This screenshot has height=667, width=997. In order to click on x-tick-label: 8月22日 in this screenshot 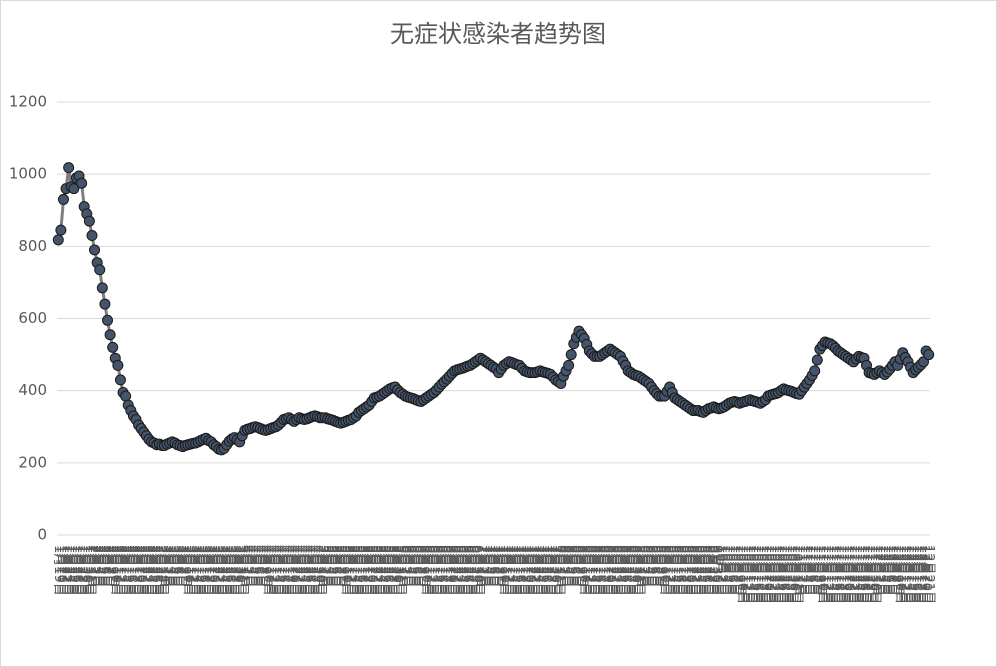, I will do `click(615, 570)`.